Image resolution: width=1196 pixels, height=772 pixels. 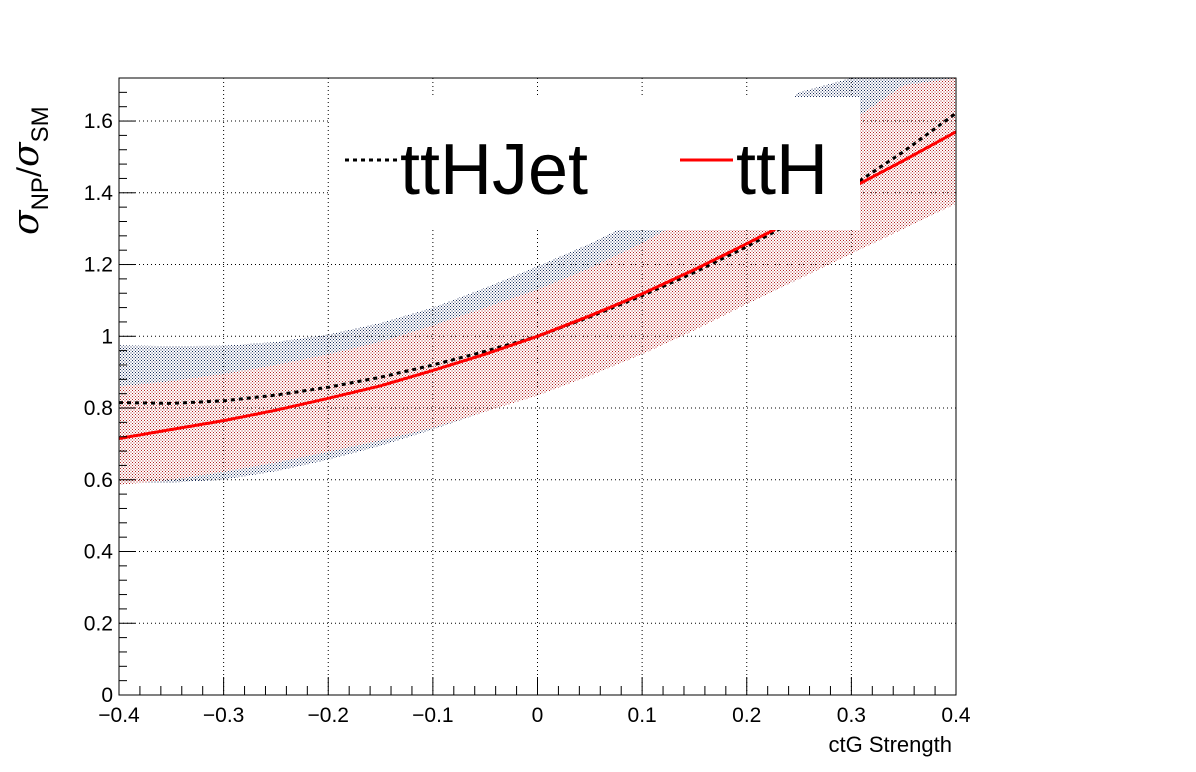 I want to click on legend-label-tthjet: ttHJet, so click(x=494, y=170).